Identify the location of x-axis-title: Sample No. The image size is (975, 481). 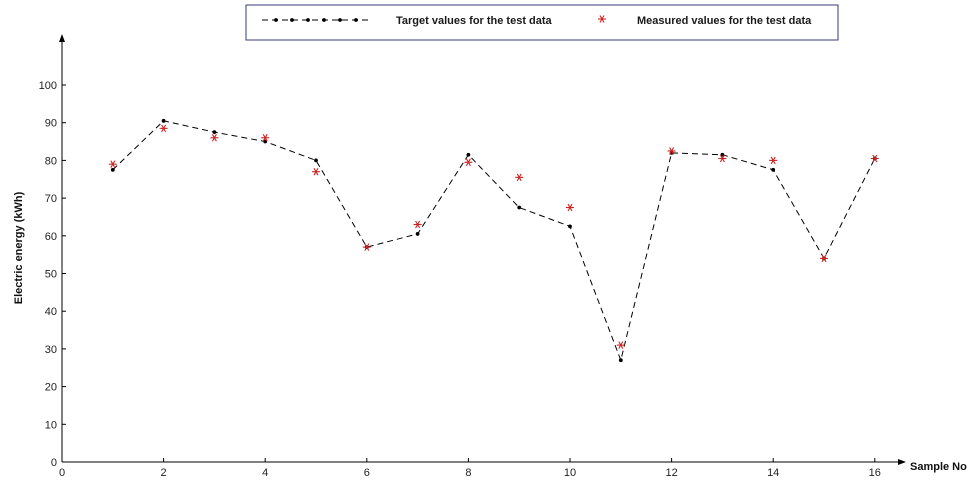
(938, 467).